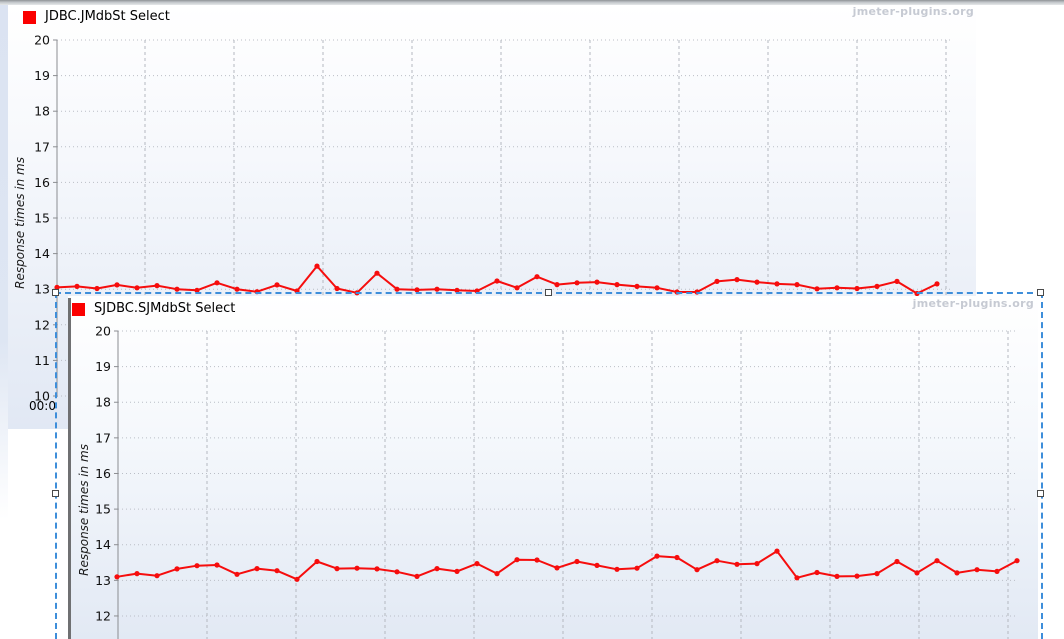  I want to click on chart1-y-axis-title: Response times in ms, so click(20, 223).